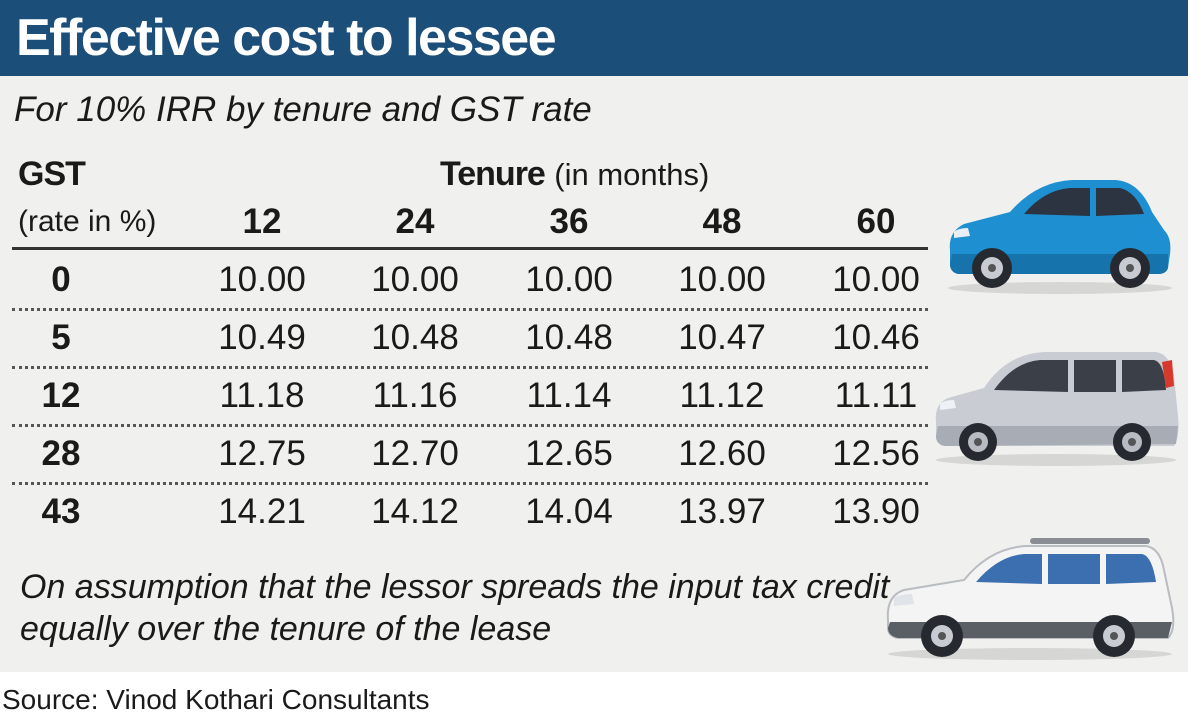 This screenshot has width=1200, height=721. What do you see at coordinates (470, 454) in the screenshot?
I see `table-row: 28 12.75 12.70 12.65 12.60 12.56` at bounding box center [470, 454].